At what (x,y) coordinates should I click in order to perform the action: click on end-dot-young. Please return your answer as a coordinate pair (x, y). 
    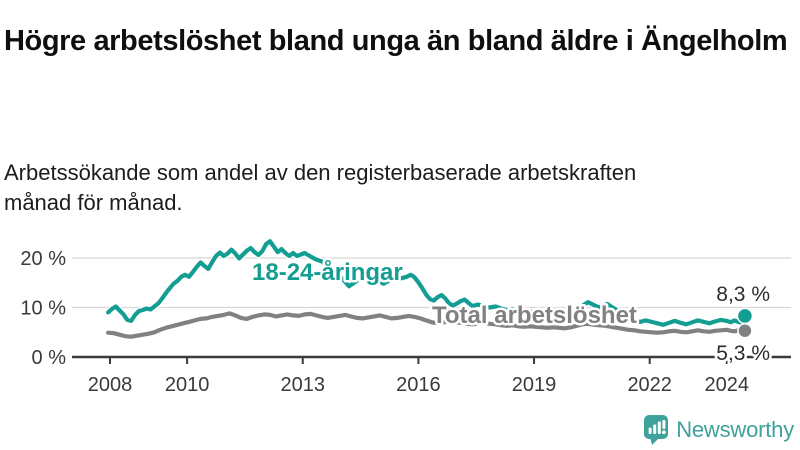
    Looking at the image, I should click on (745, 316).